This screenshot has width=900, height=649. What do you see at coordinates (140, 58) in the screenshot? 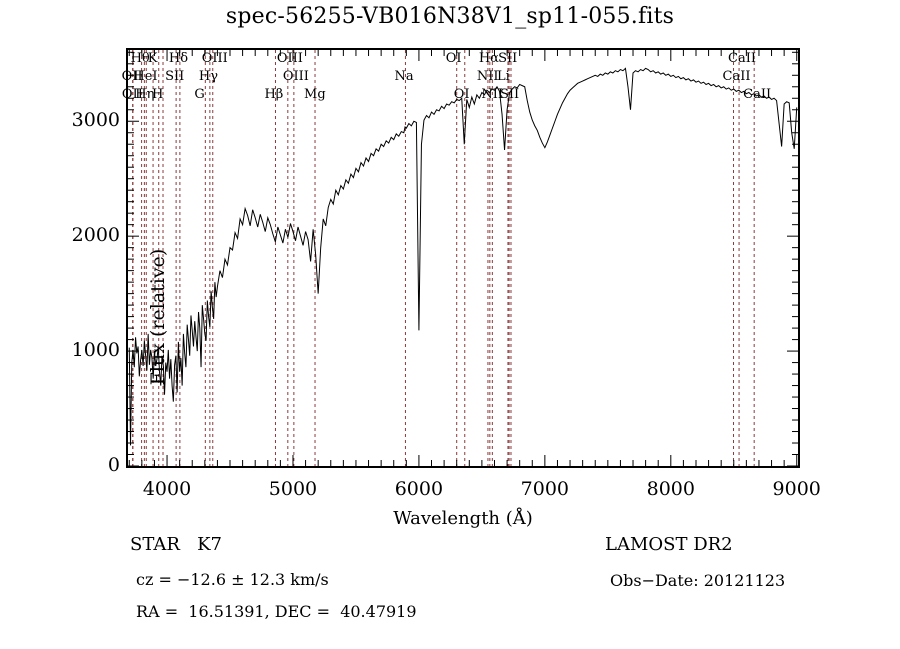
I see `spectral-line-label: Hθ` at bounding box center [140, 58].